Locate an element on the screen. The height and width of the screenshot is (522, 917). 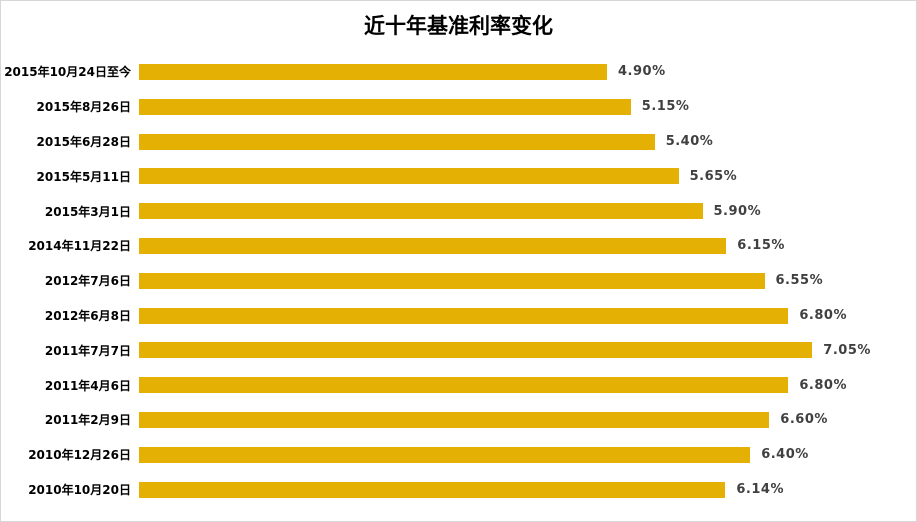
bar-row: 2014年11月22日 6.15% is located at coordinates (458, 246).